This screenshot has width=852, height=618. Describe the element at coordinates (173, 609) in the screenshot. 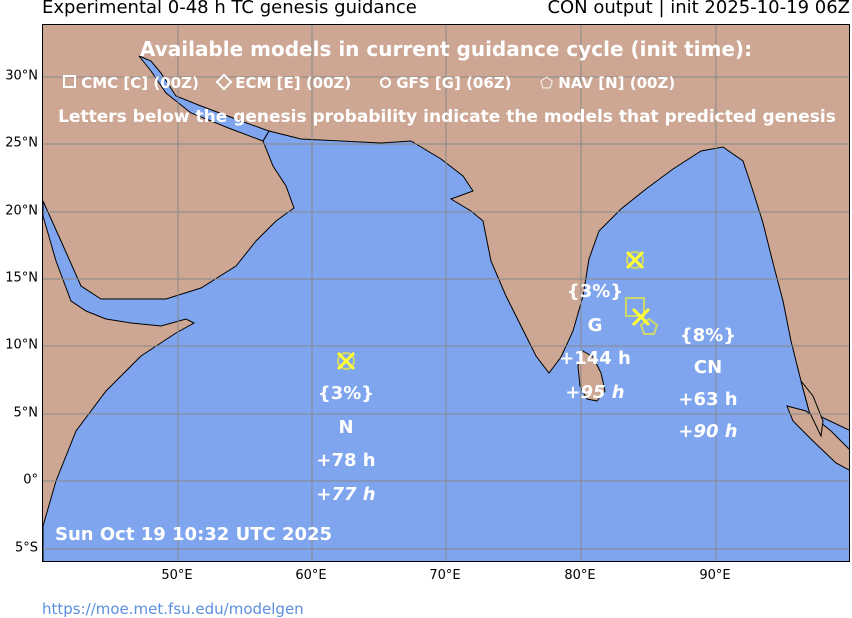

I see `source-link: https://moe.met.fsu.edu/modelgen` at that location.